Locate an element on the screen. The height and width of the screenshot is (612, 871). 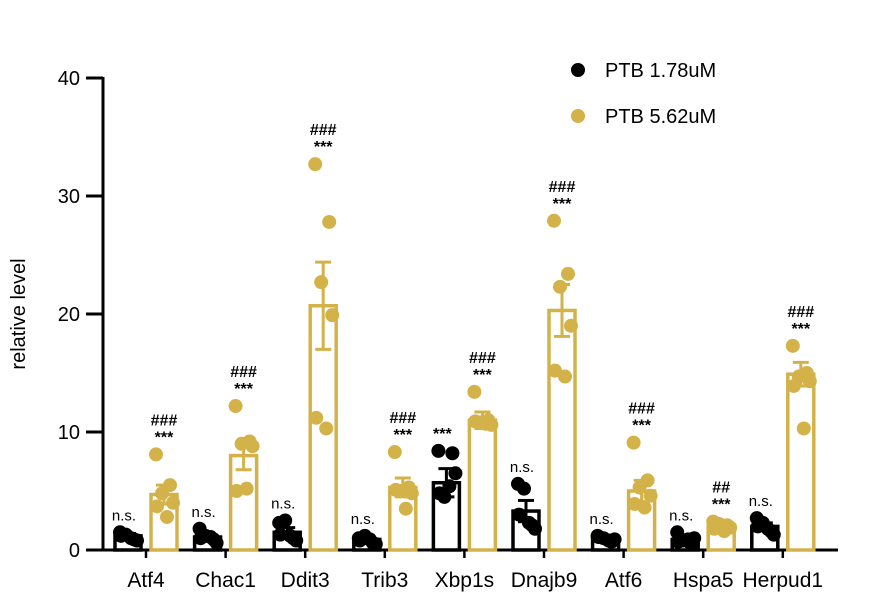
y-axis-title: relative level is located at coordinates (19, 313).